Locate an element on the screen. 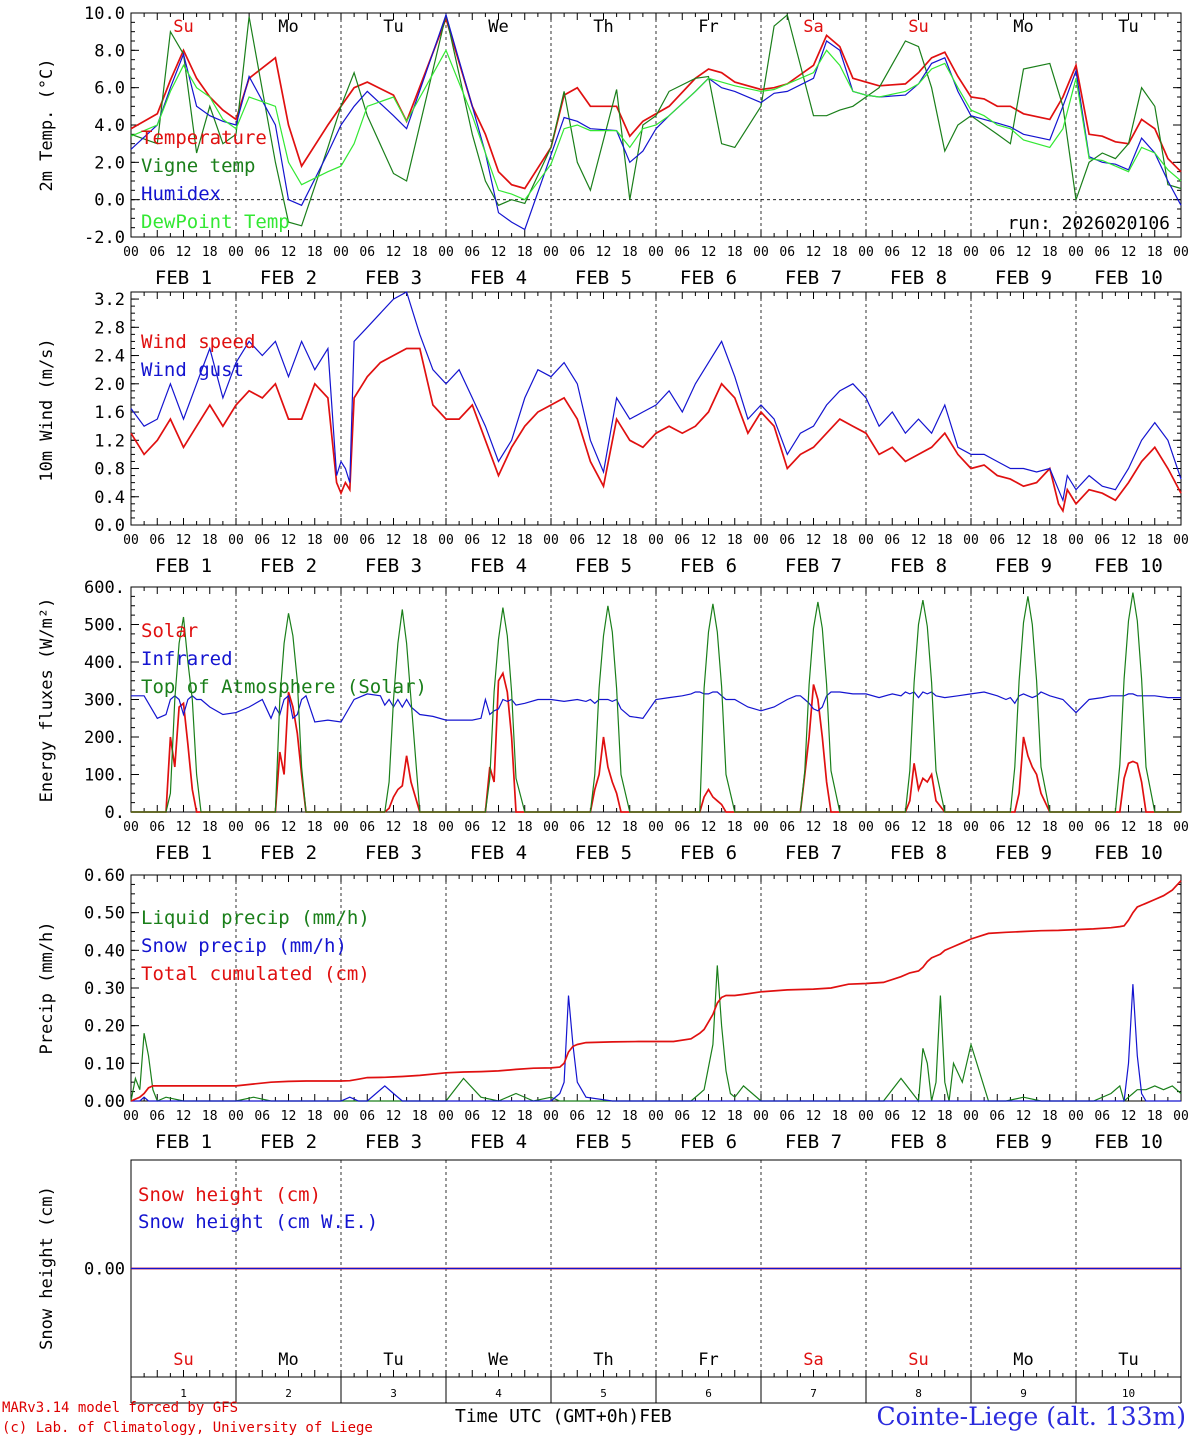 Image resolution: width=1194 pixels, height=1440 pixels. y-tick-label: 0.0 is located at coordinates (109, 526).